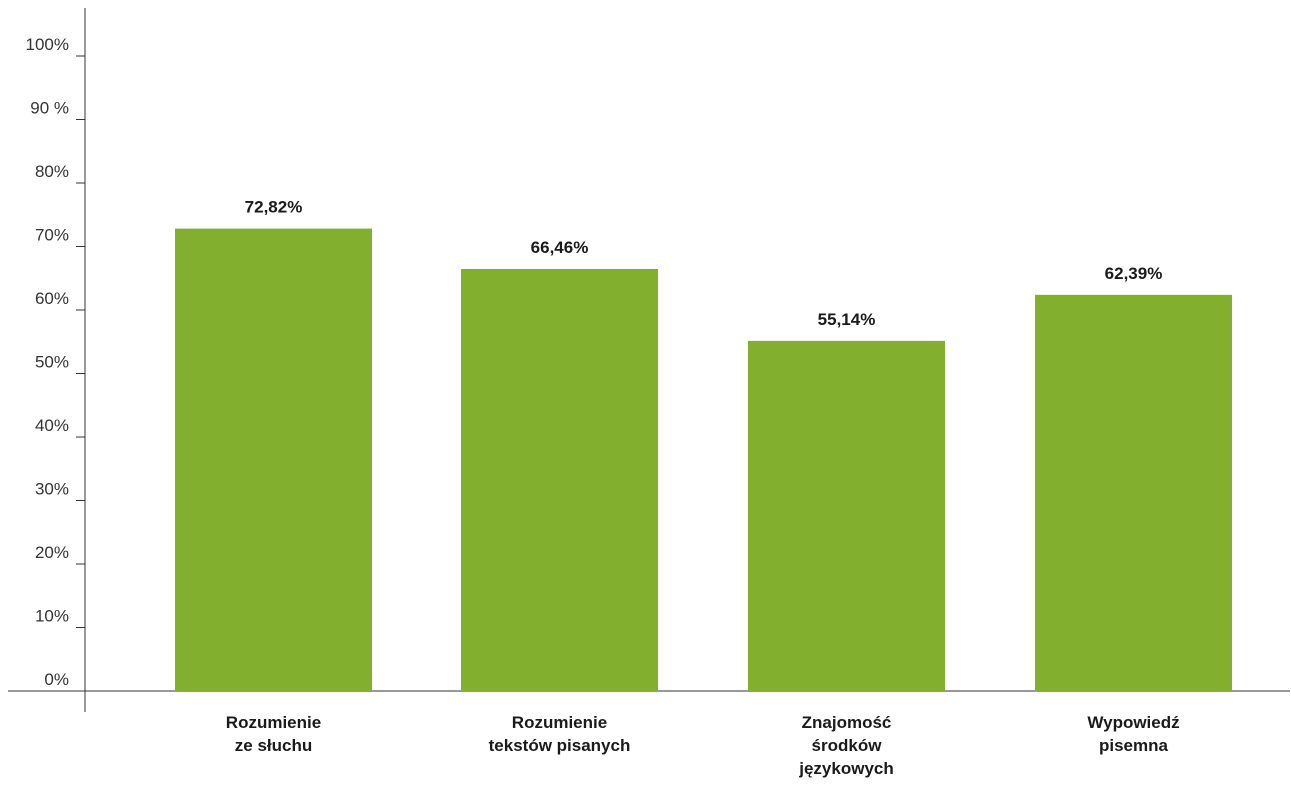 The height and width of the screenshot is (788, 1291). What do you see at coordinates (1134, 273) in the screenshot?
I see `bar-value-label: 62,39%` at bounding box center [1134, 273].